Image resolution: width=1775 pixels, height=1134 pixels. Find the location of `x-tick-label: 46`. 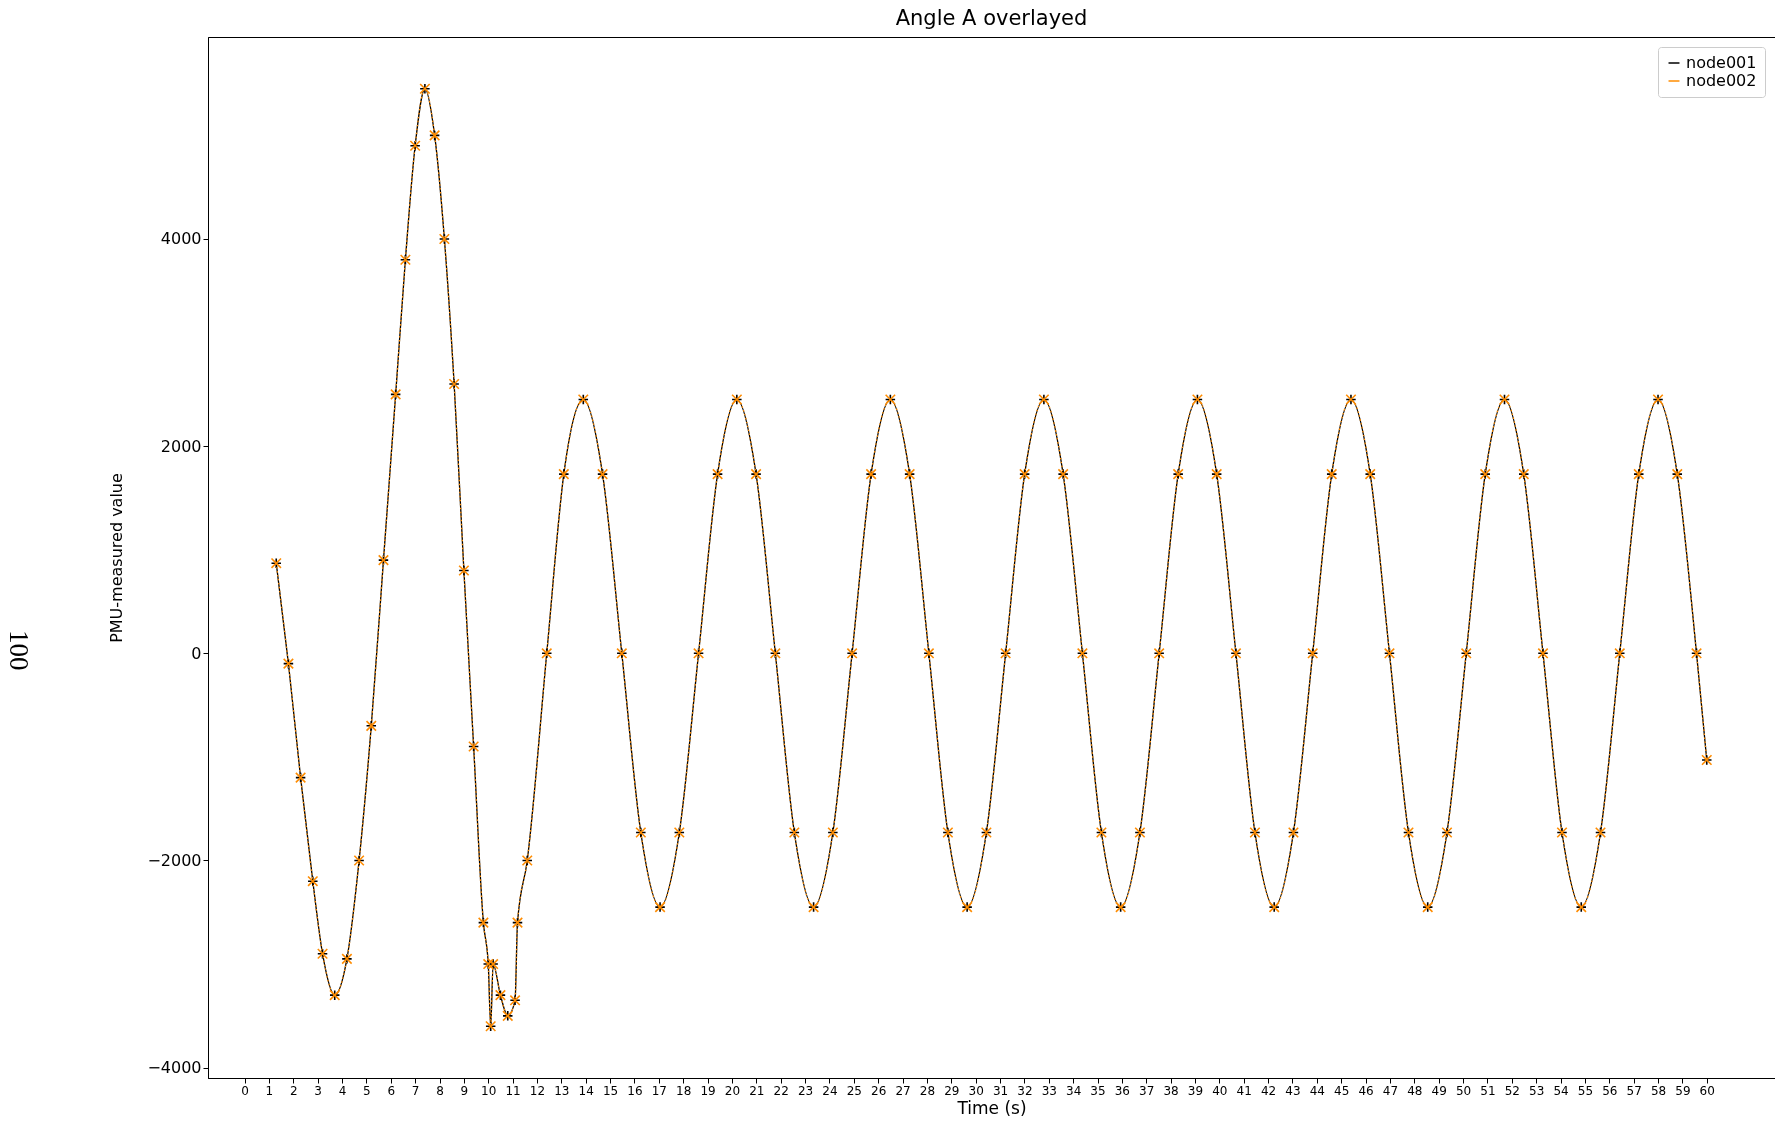

x-tick-label: 46 is located at coordinates (1366, 1090).